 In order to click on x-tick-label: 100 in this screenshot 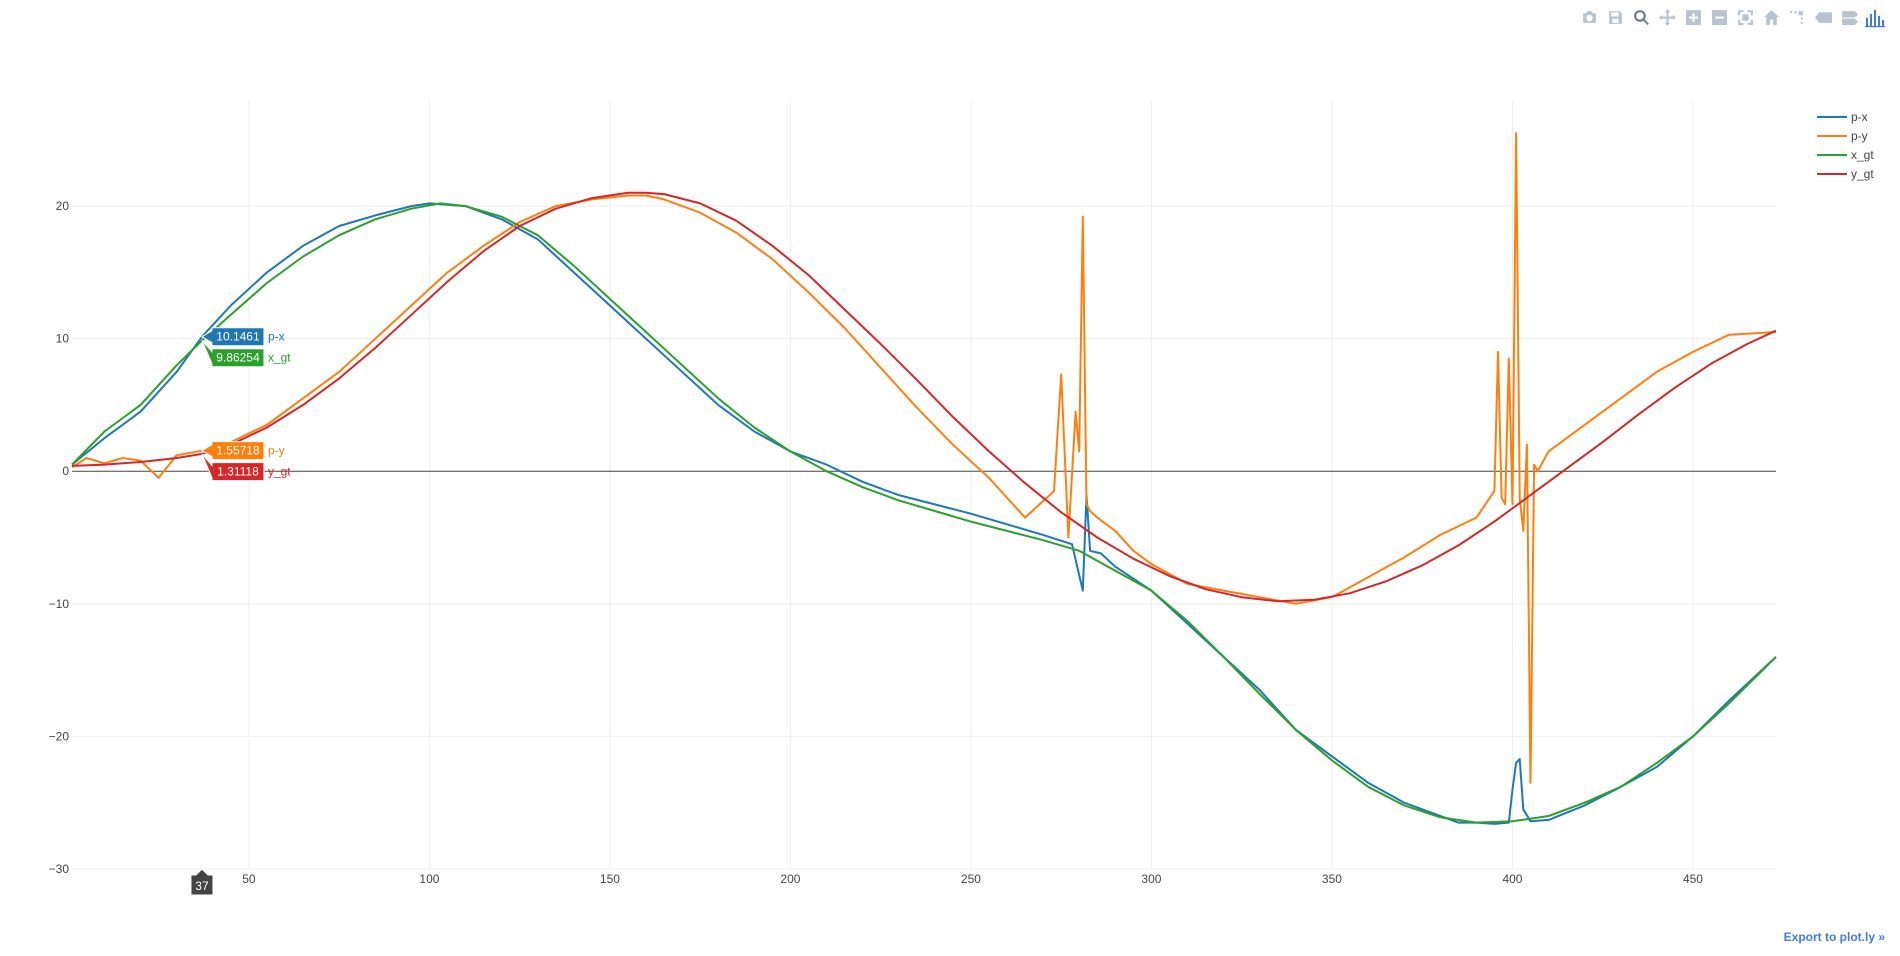, I will do `click(429, 879)`.